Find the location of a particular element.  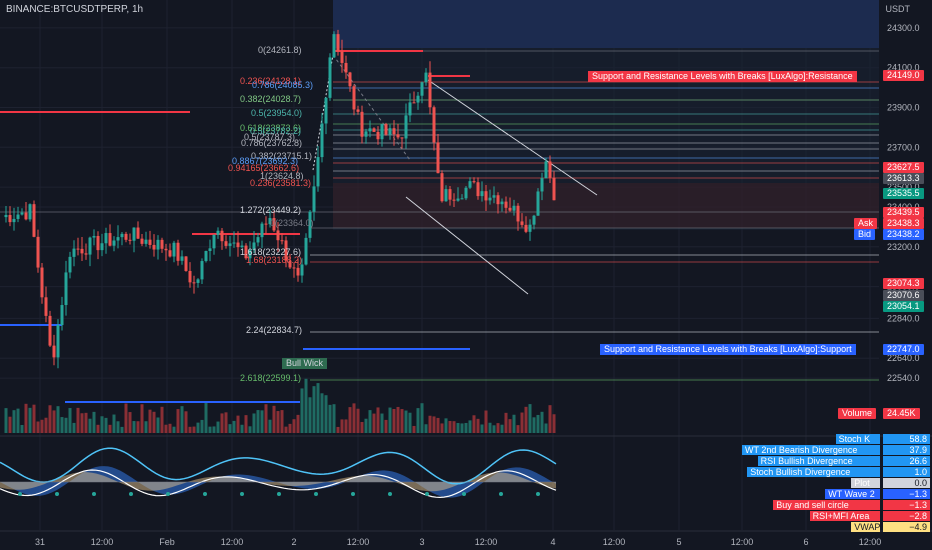

red-box-zone is located at coordinates (606, 205).